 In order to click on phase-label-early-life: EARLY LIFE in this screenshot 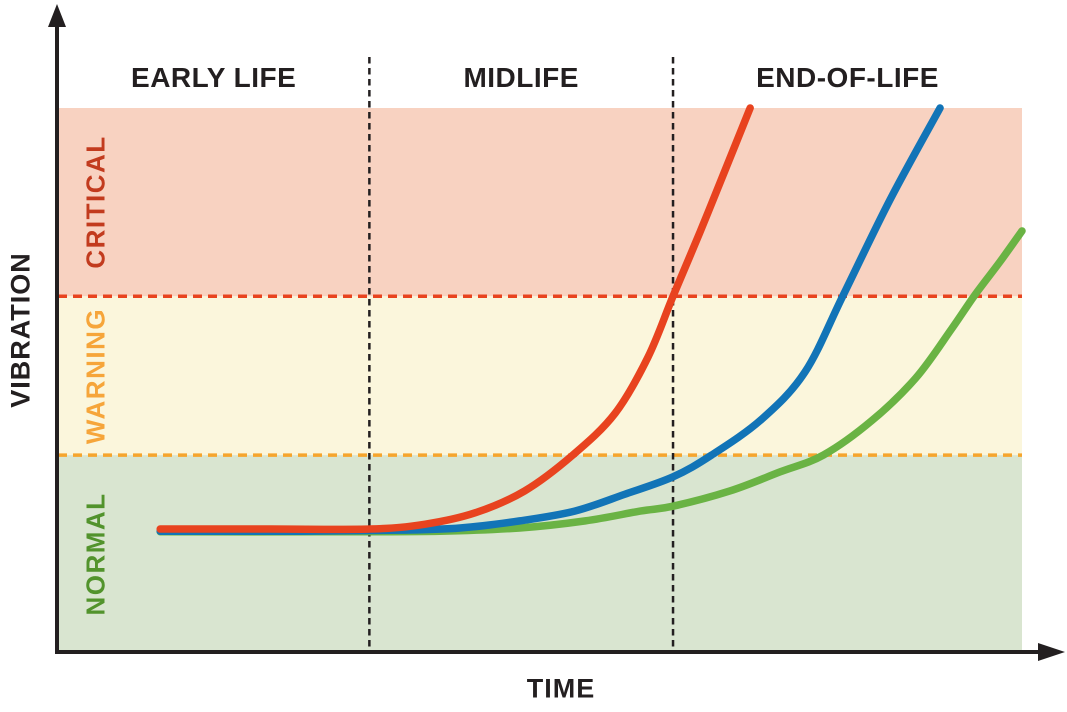, I will do `click(214, 77)`.